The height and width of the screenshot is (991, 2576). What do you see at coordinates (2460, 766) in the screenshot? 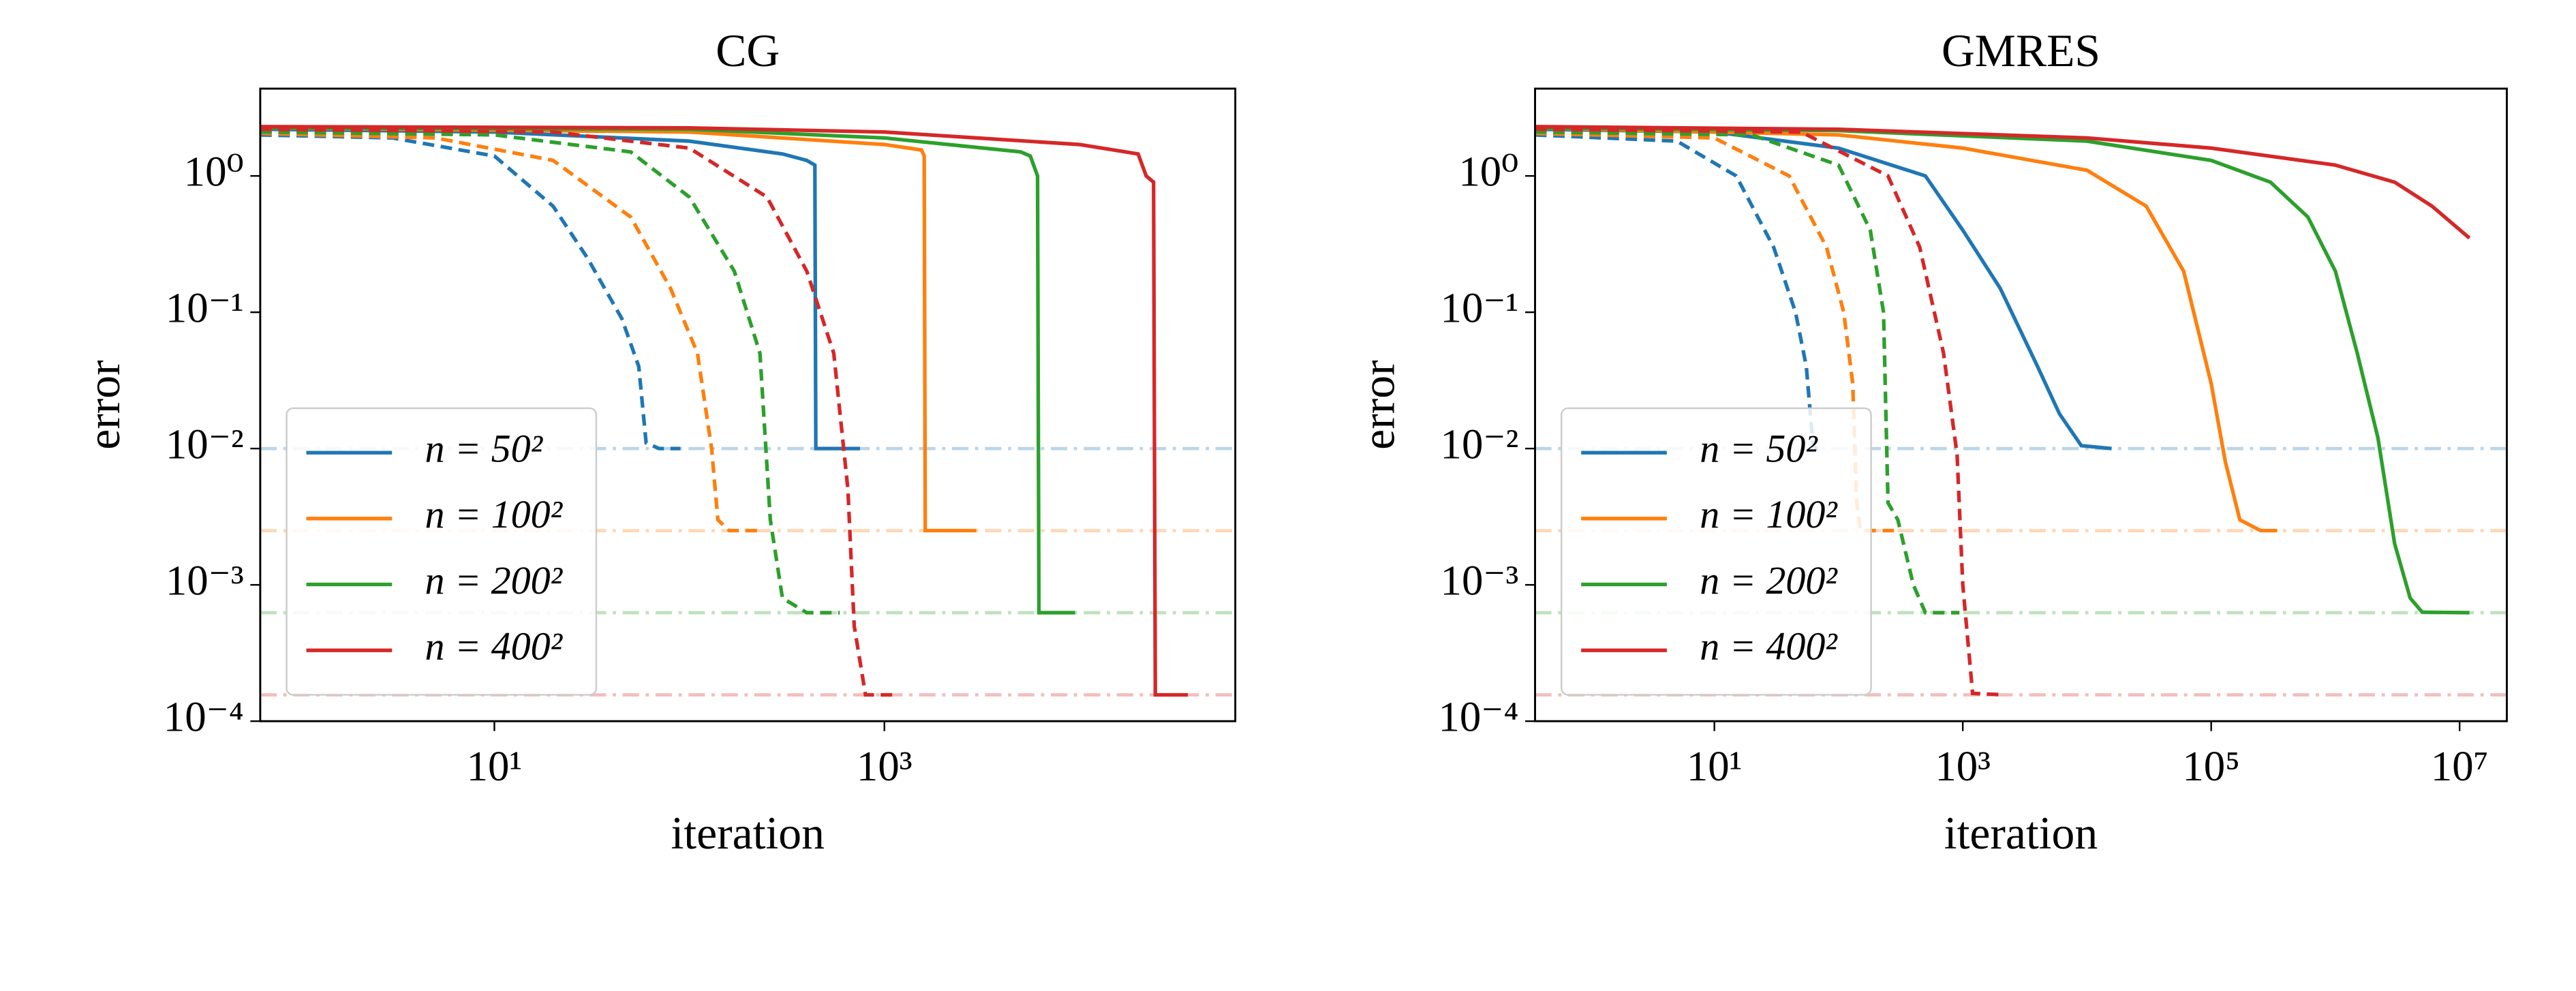
I see `x-tick-label: 10⁷` at bounding box center [2460, 766].